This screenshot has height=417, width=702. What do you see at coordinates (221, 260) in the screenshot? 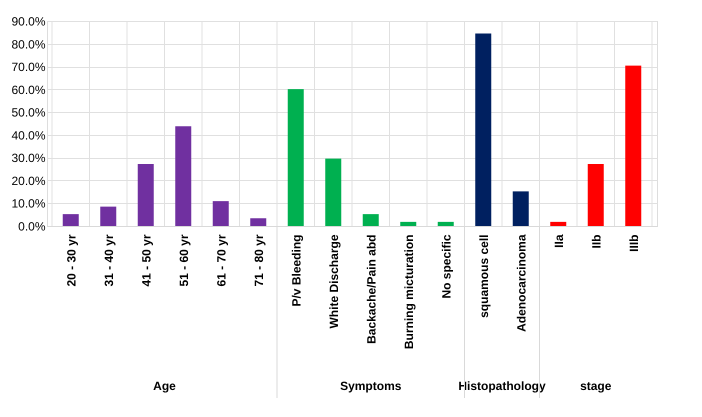
I see `x-tick-label: 61 - 70 yr` at bounding box center [221, 260].